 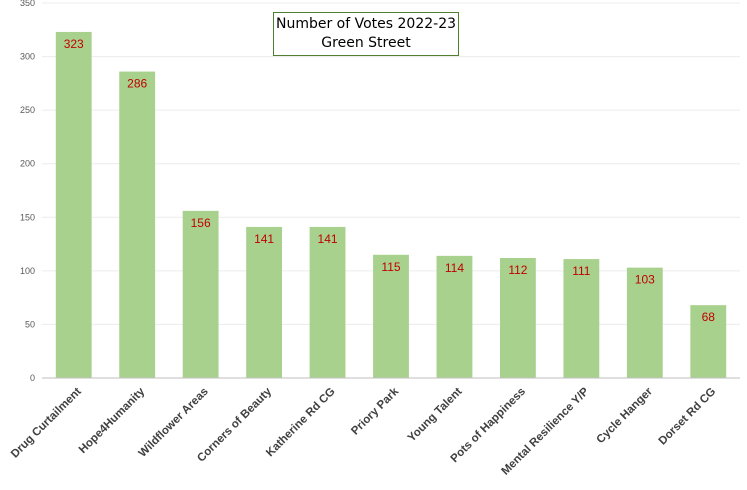 What do you see at coordinates (688, 417) in the screenshot?
I see `category-label: Dorset Rd CG` at bounding box center [688, 417].